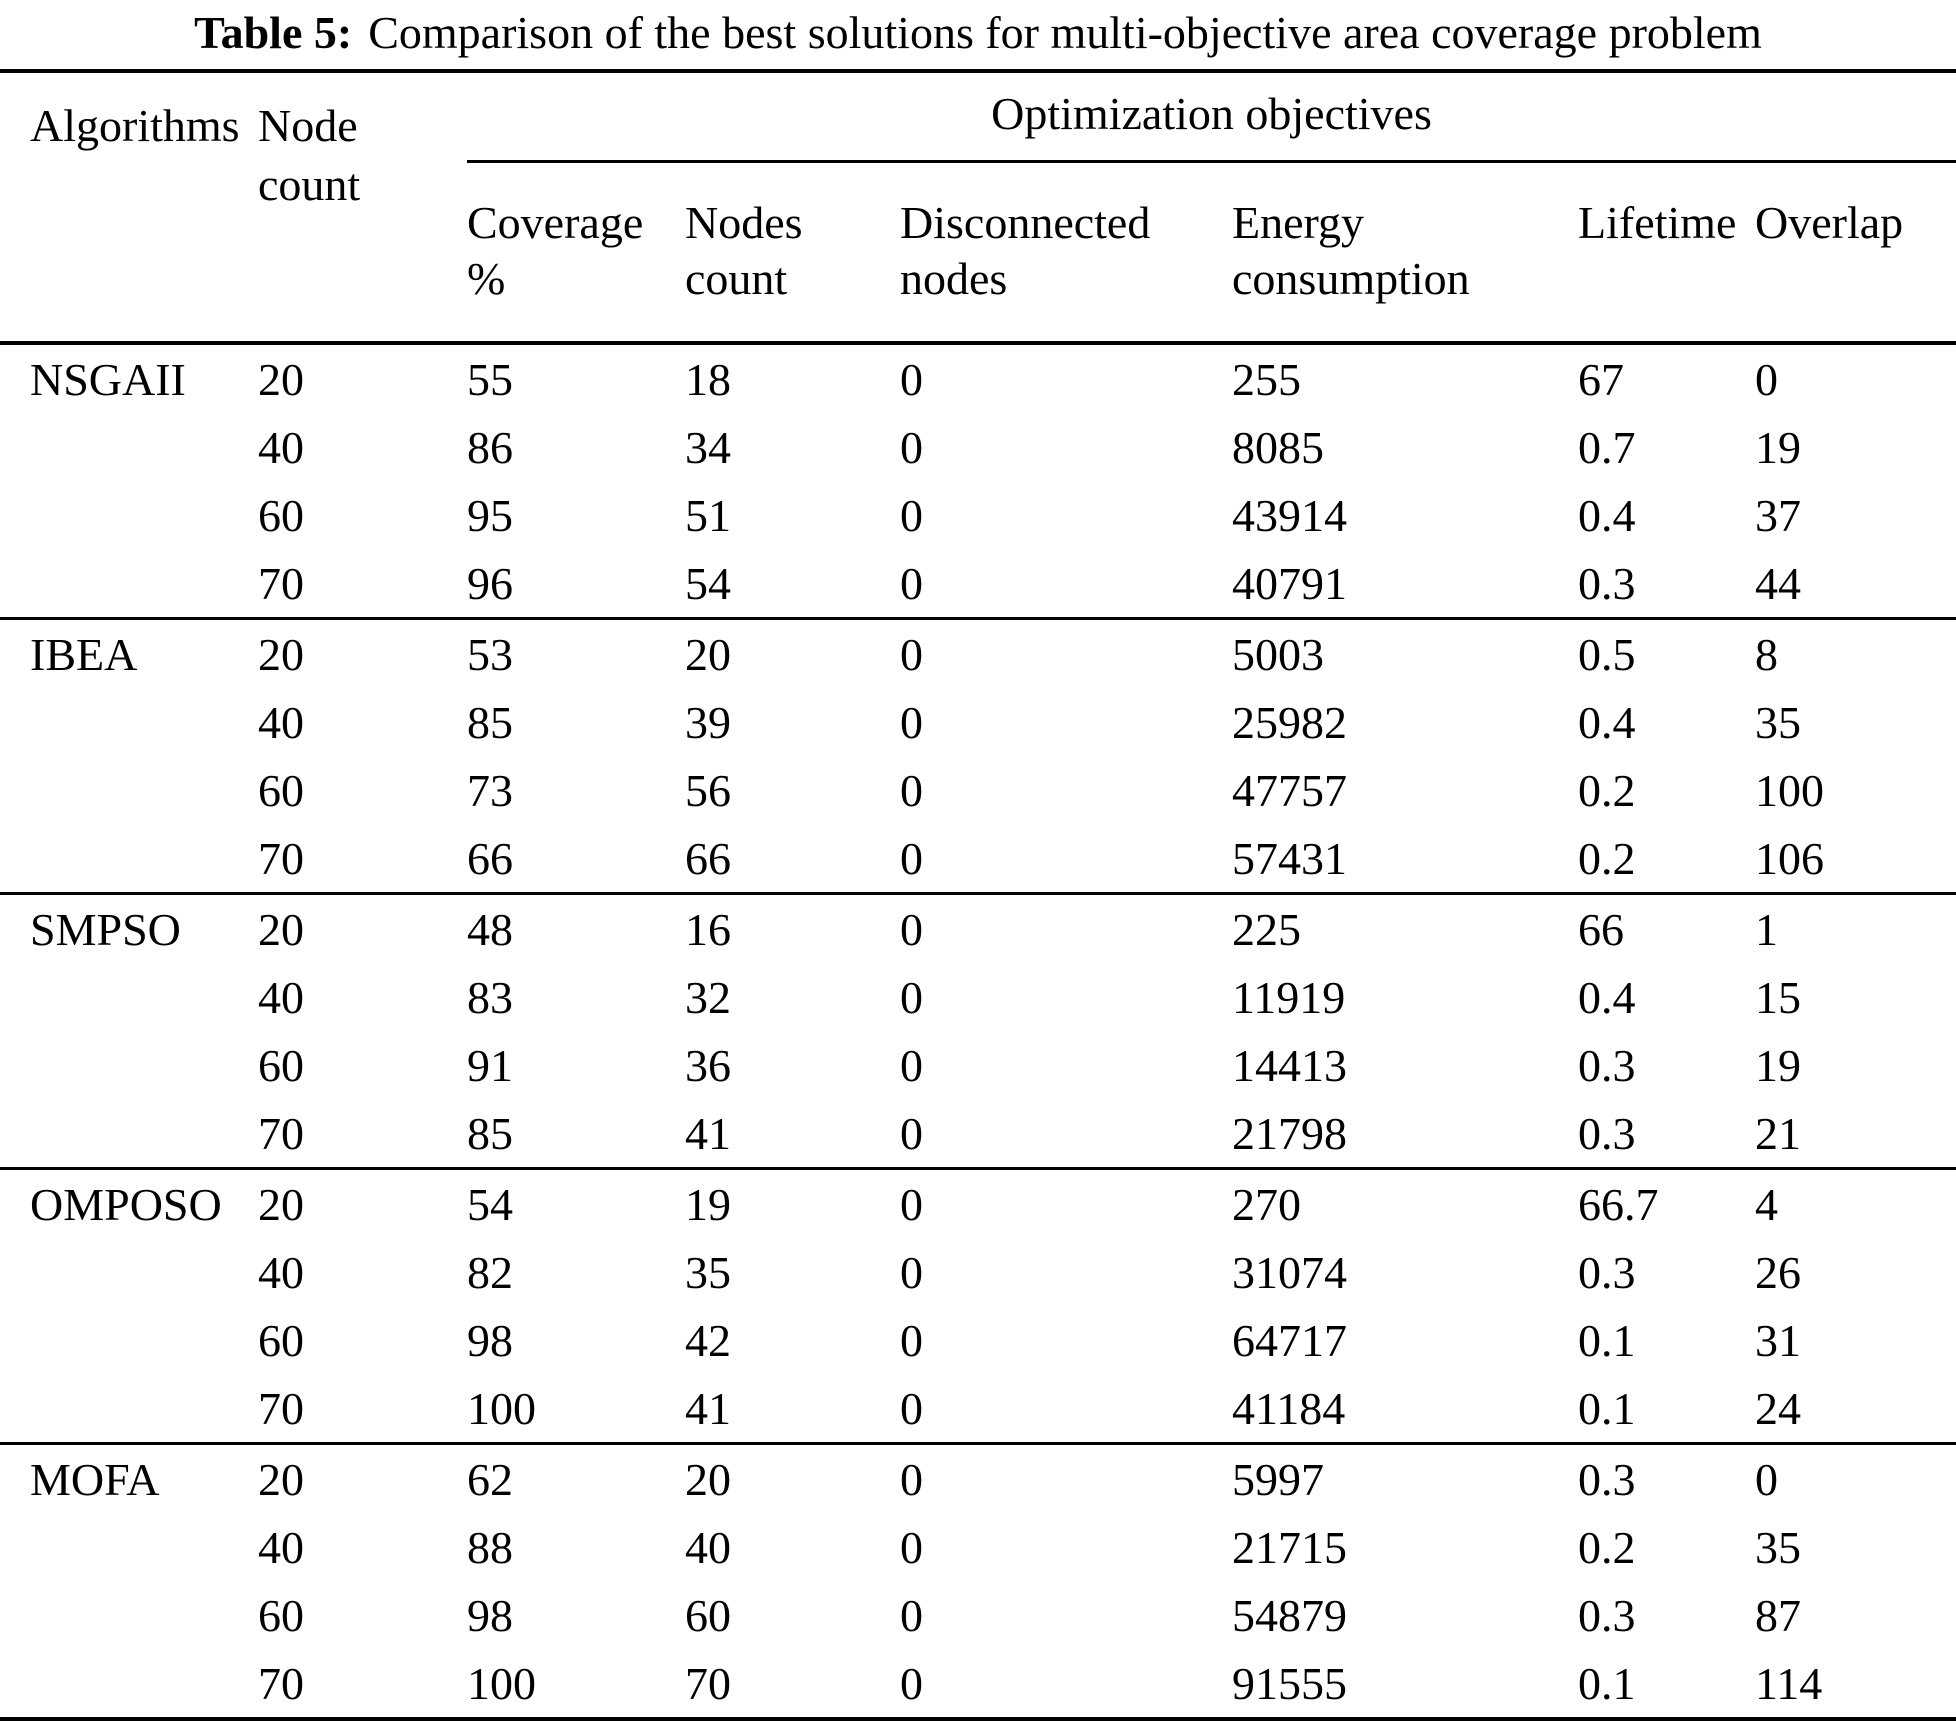  What do you see at coordinates (490, 447) in the screenshot?
I see `coverage-cell: 86` at bounding box center [490, 447].